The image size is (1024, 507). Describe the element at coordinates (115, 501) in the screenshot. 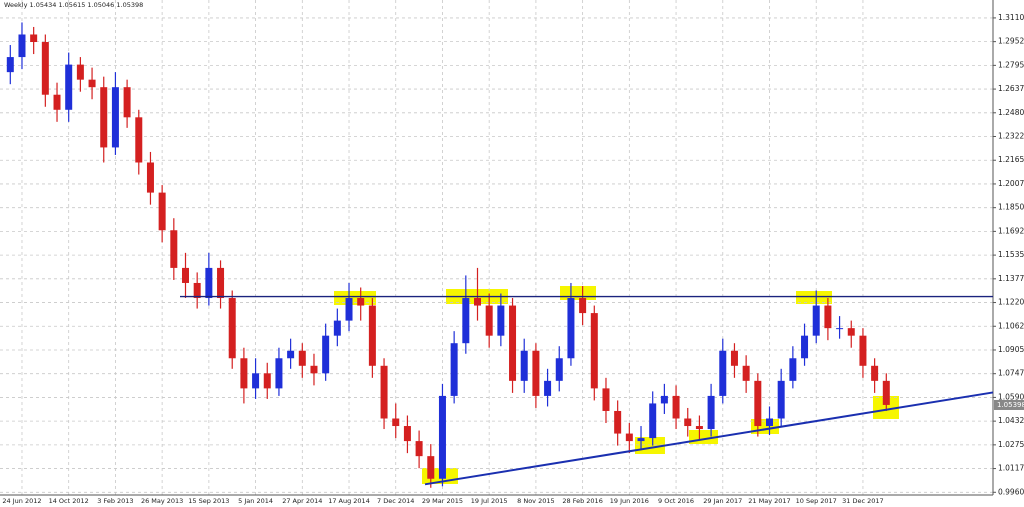

I see `x-tick-label: 3 Feb 2013` at that location.